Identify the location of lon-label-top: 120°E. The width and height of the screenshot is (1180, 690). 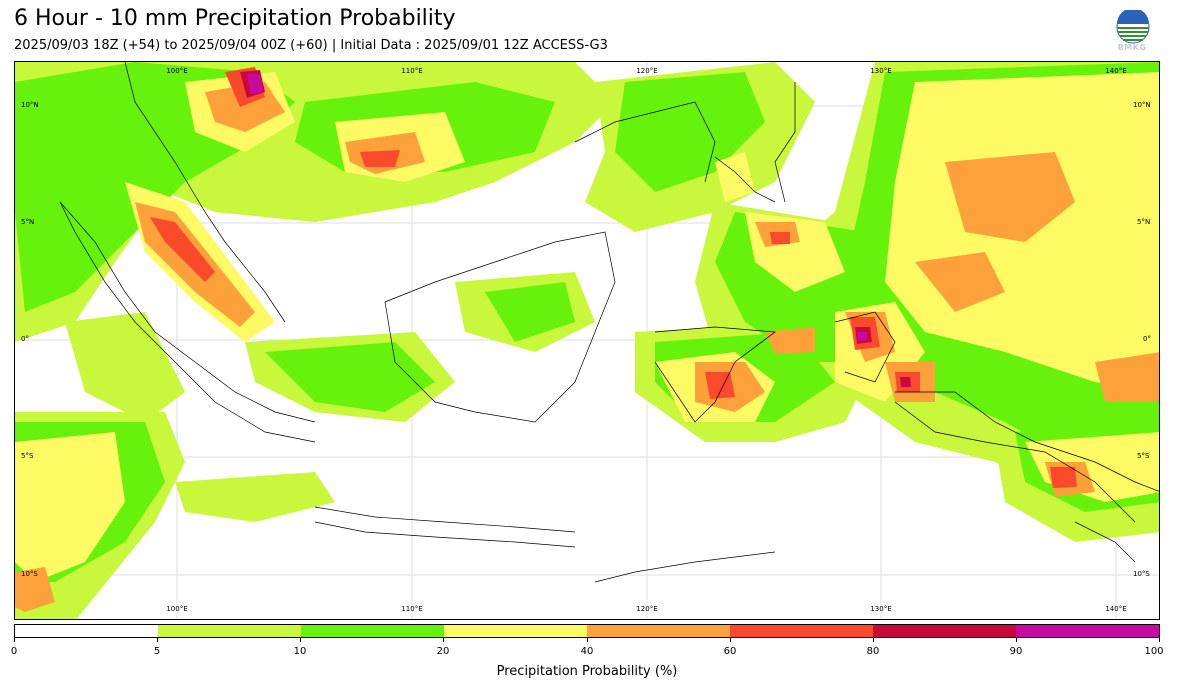
(647, 71).